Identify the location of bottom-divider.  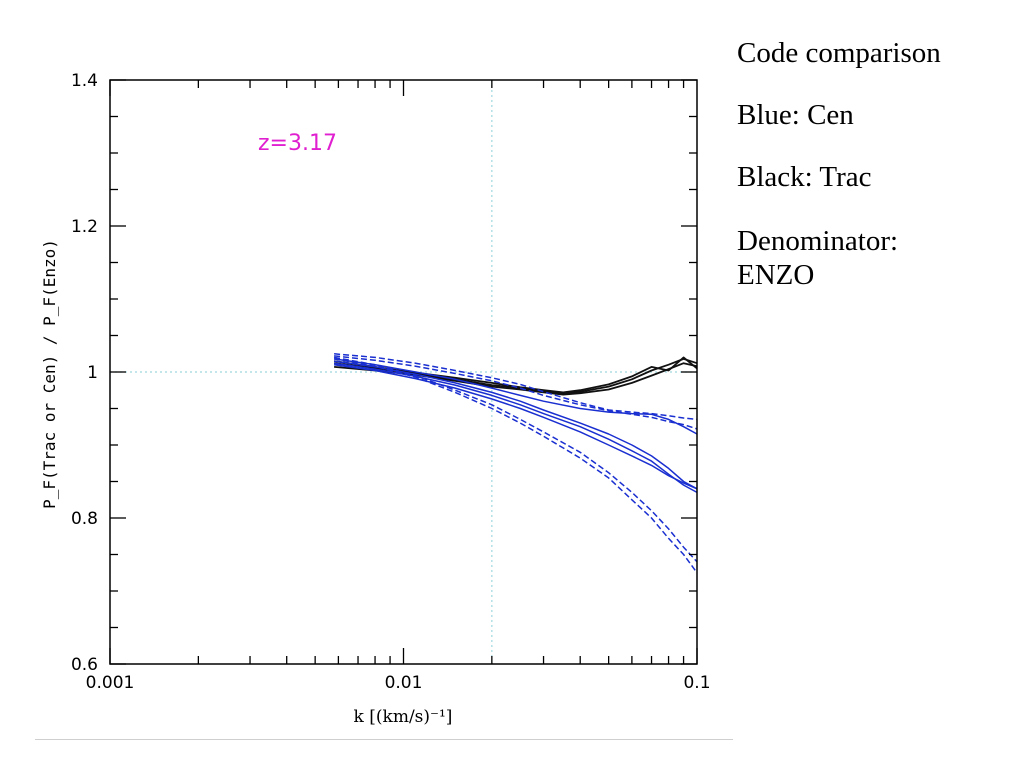
(384, 739).